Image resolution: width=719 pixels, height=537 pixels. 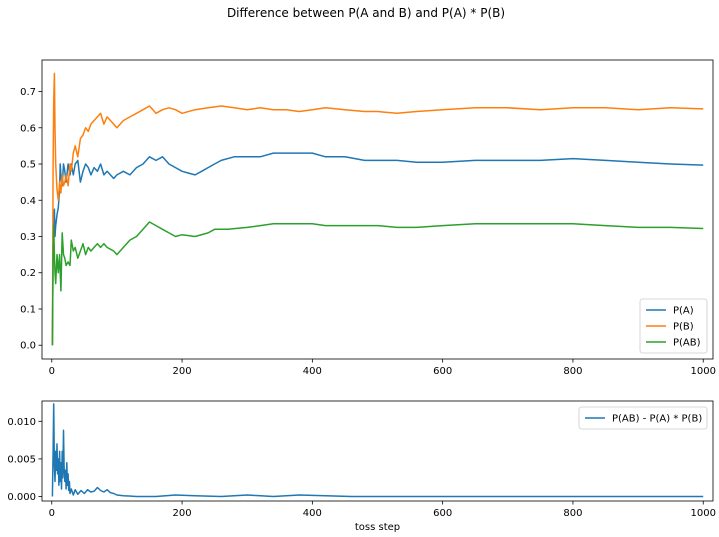 I want to click on legend-label: P(AB) - P(A) * P(B), so click(x=657, y=419).